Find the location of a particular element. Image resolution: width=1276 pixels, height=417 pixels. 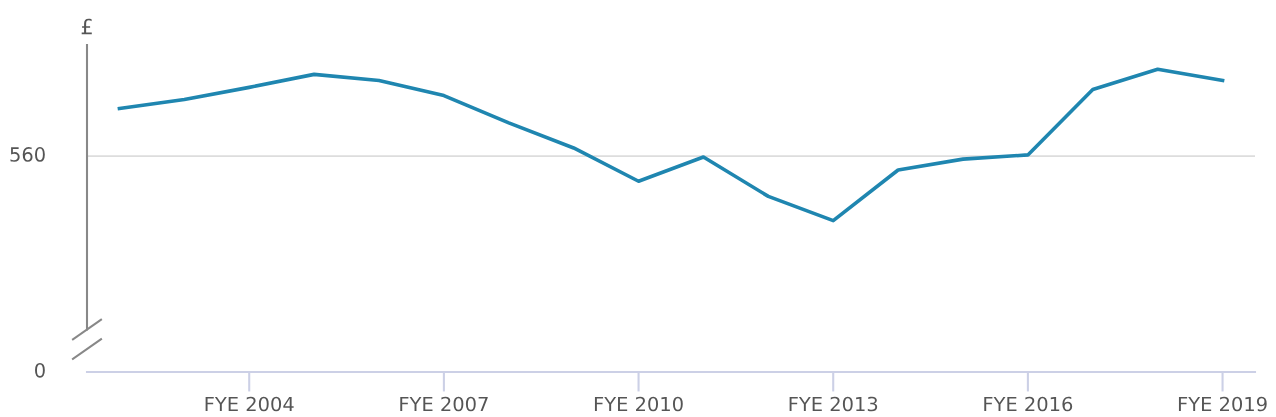

x-tick-label: FYE 2007 is located at coordinates (444, 404).